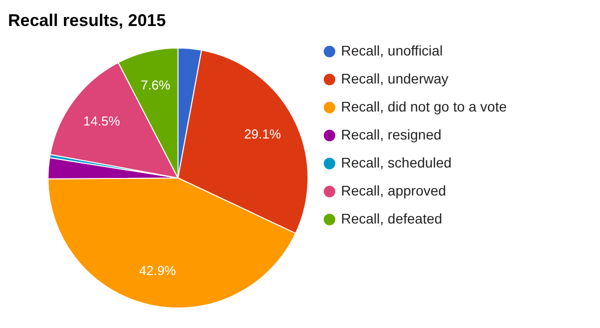  What do you see at coordinates (155, 85) in the screenshot?
I see `data-label: 7.6%` at bounding box center [155, 85].